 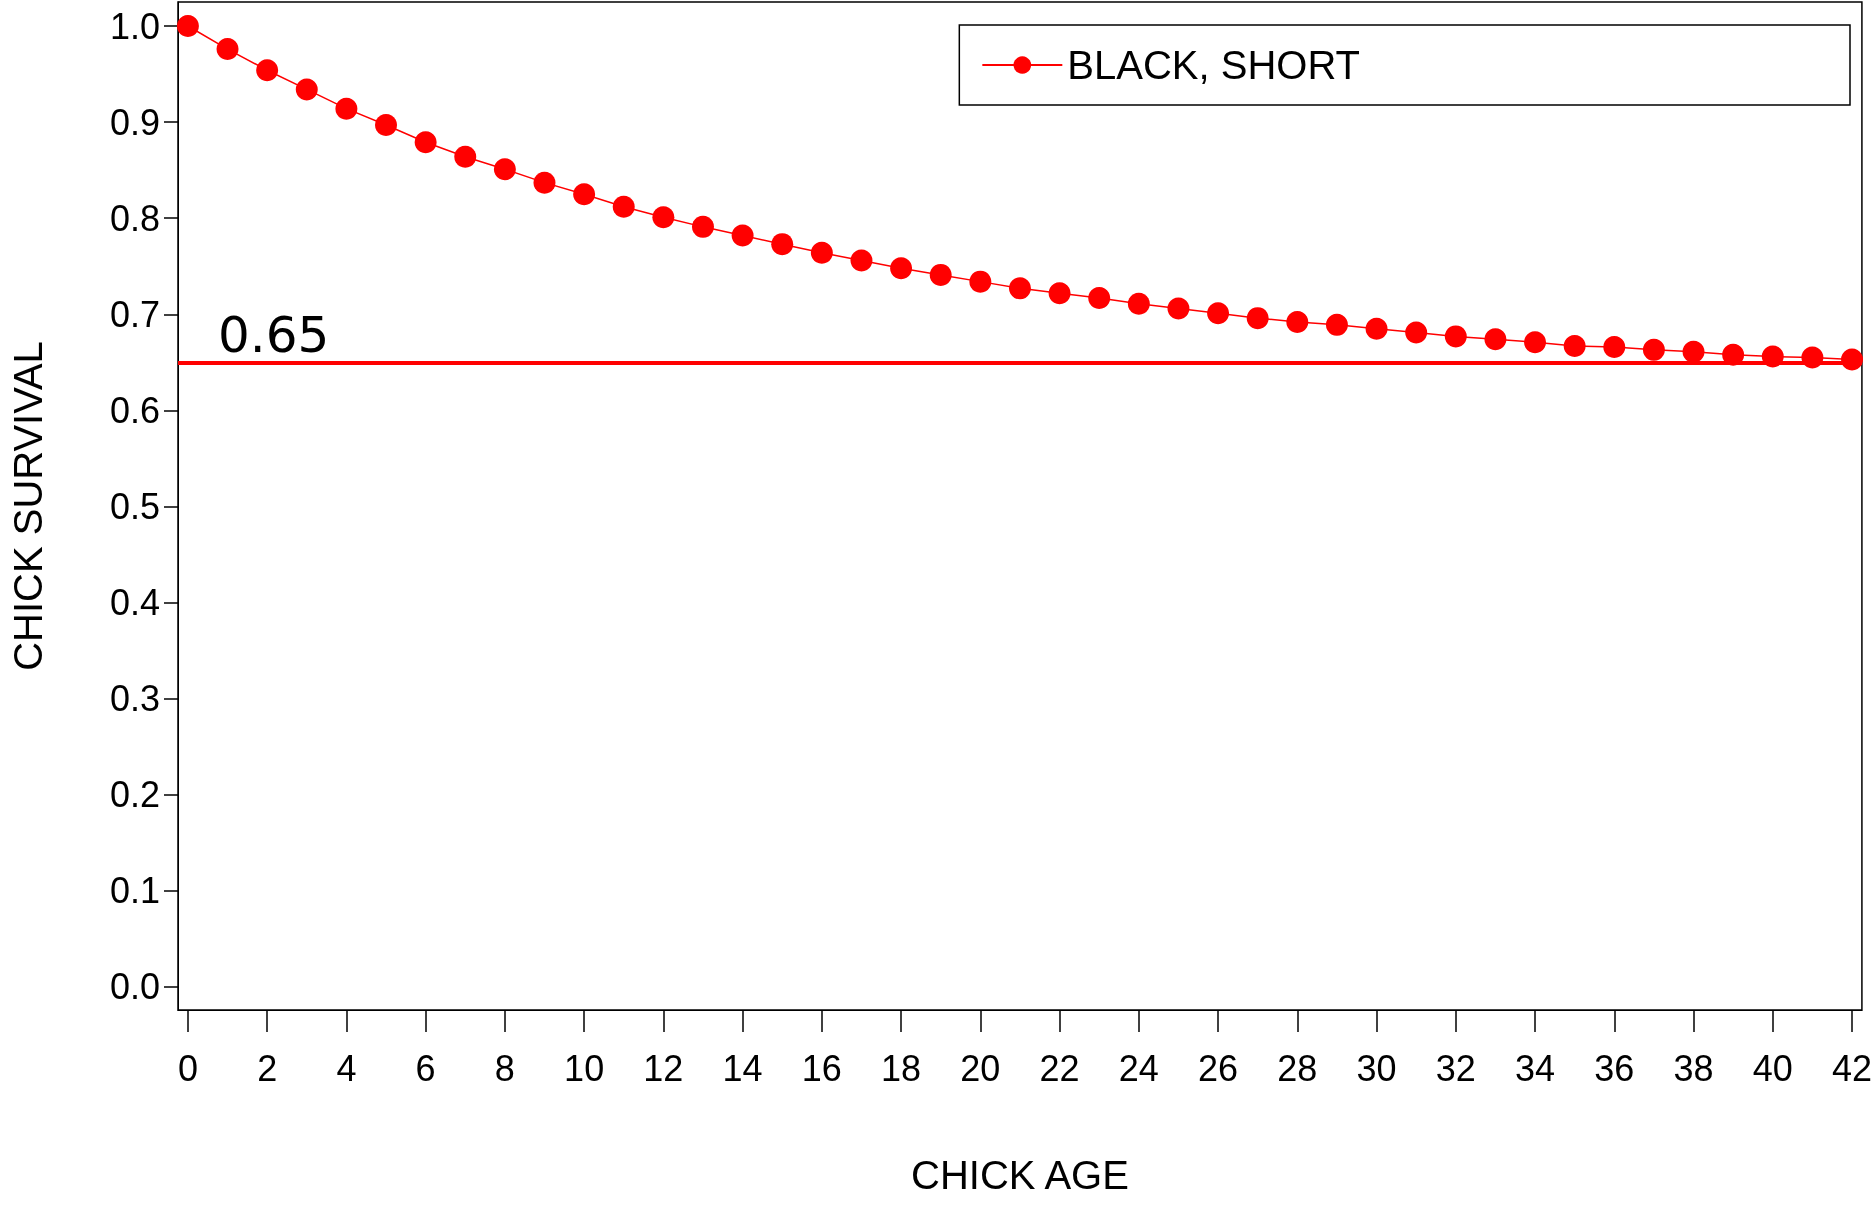 I want to click on x-tick-label: 14, so click(x=742, y=1068).